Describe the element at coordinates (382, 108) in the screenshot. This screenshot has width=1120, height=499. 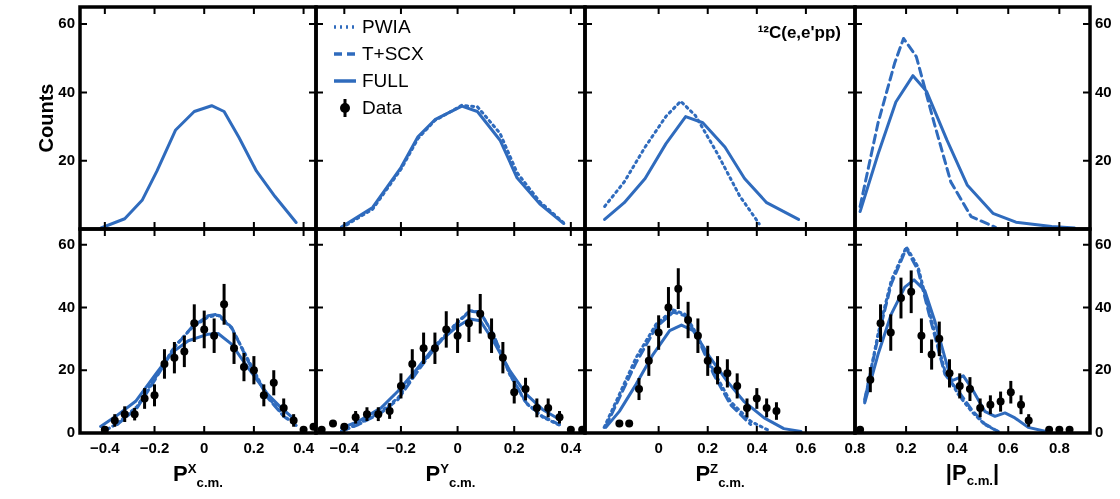
I see `legend-label: Data` at that location.